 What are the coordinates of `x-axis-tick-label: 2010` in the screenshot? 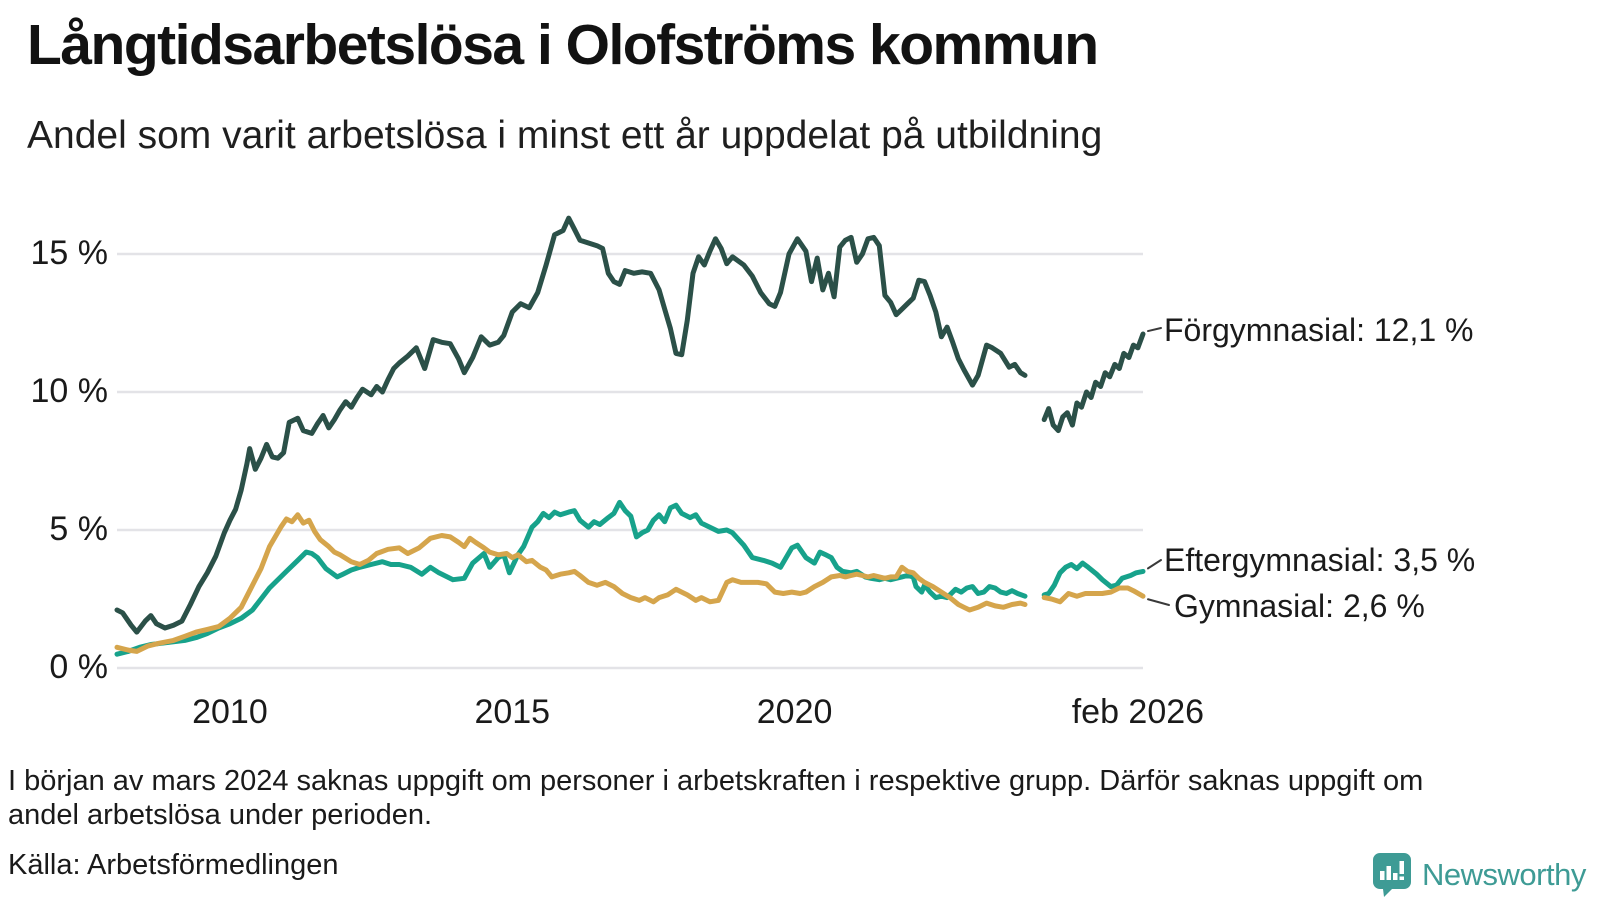 It's located at (230, 712).